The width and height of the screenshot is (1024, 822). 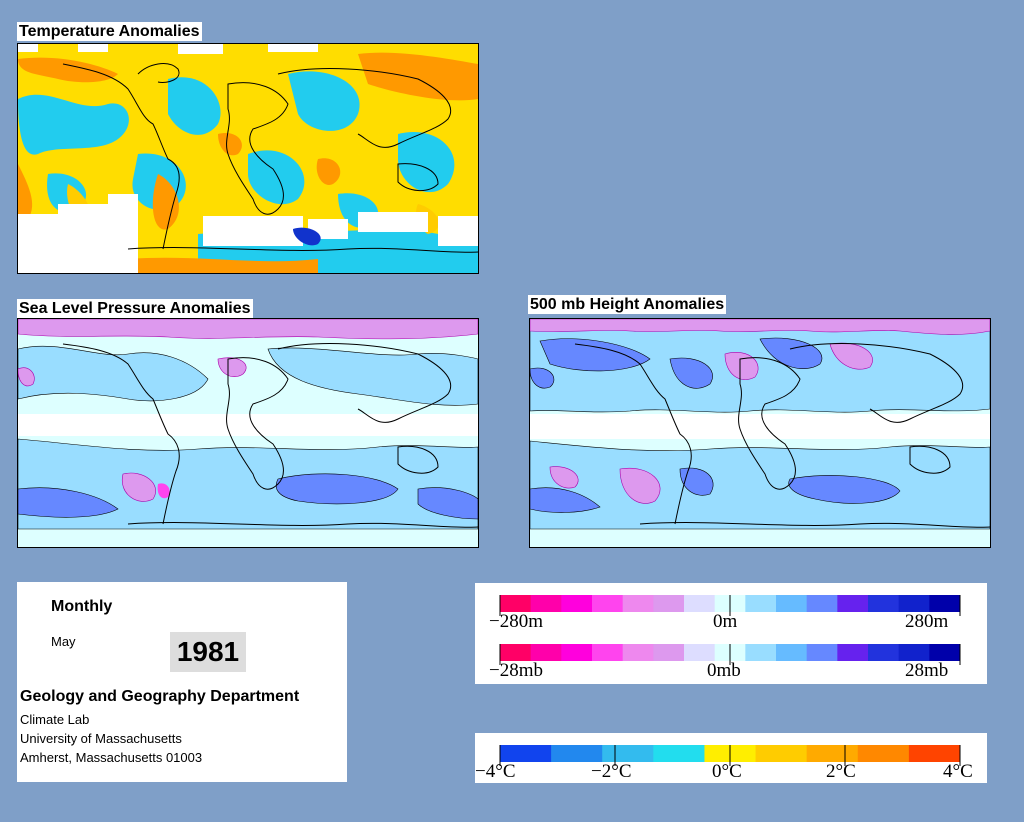 I want to click on height-legend-max: 280m, so click(x=927, y=621).